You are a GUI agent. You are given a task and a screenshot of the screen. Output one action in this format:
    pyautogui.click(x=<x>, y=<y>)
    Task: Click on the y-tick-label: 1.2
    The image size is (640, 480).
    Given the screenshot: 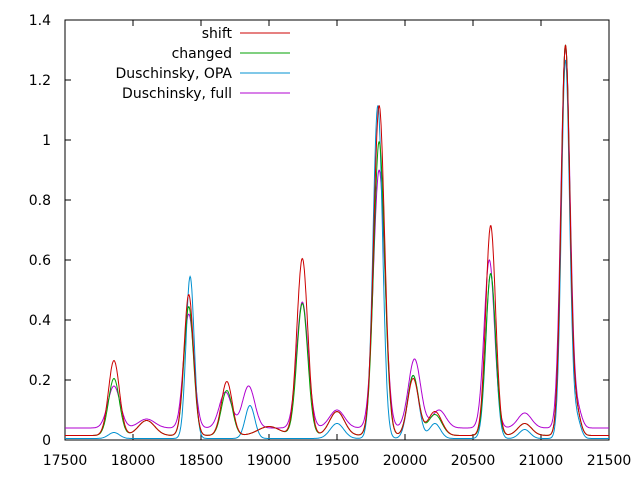 What is the action you would take?
    pyautogui.click(x=40, y=81)
    